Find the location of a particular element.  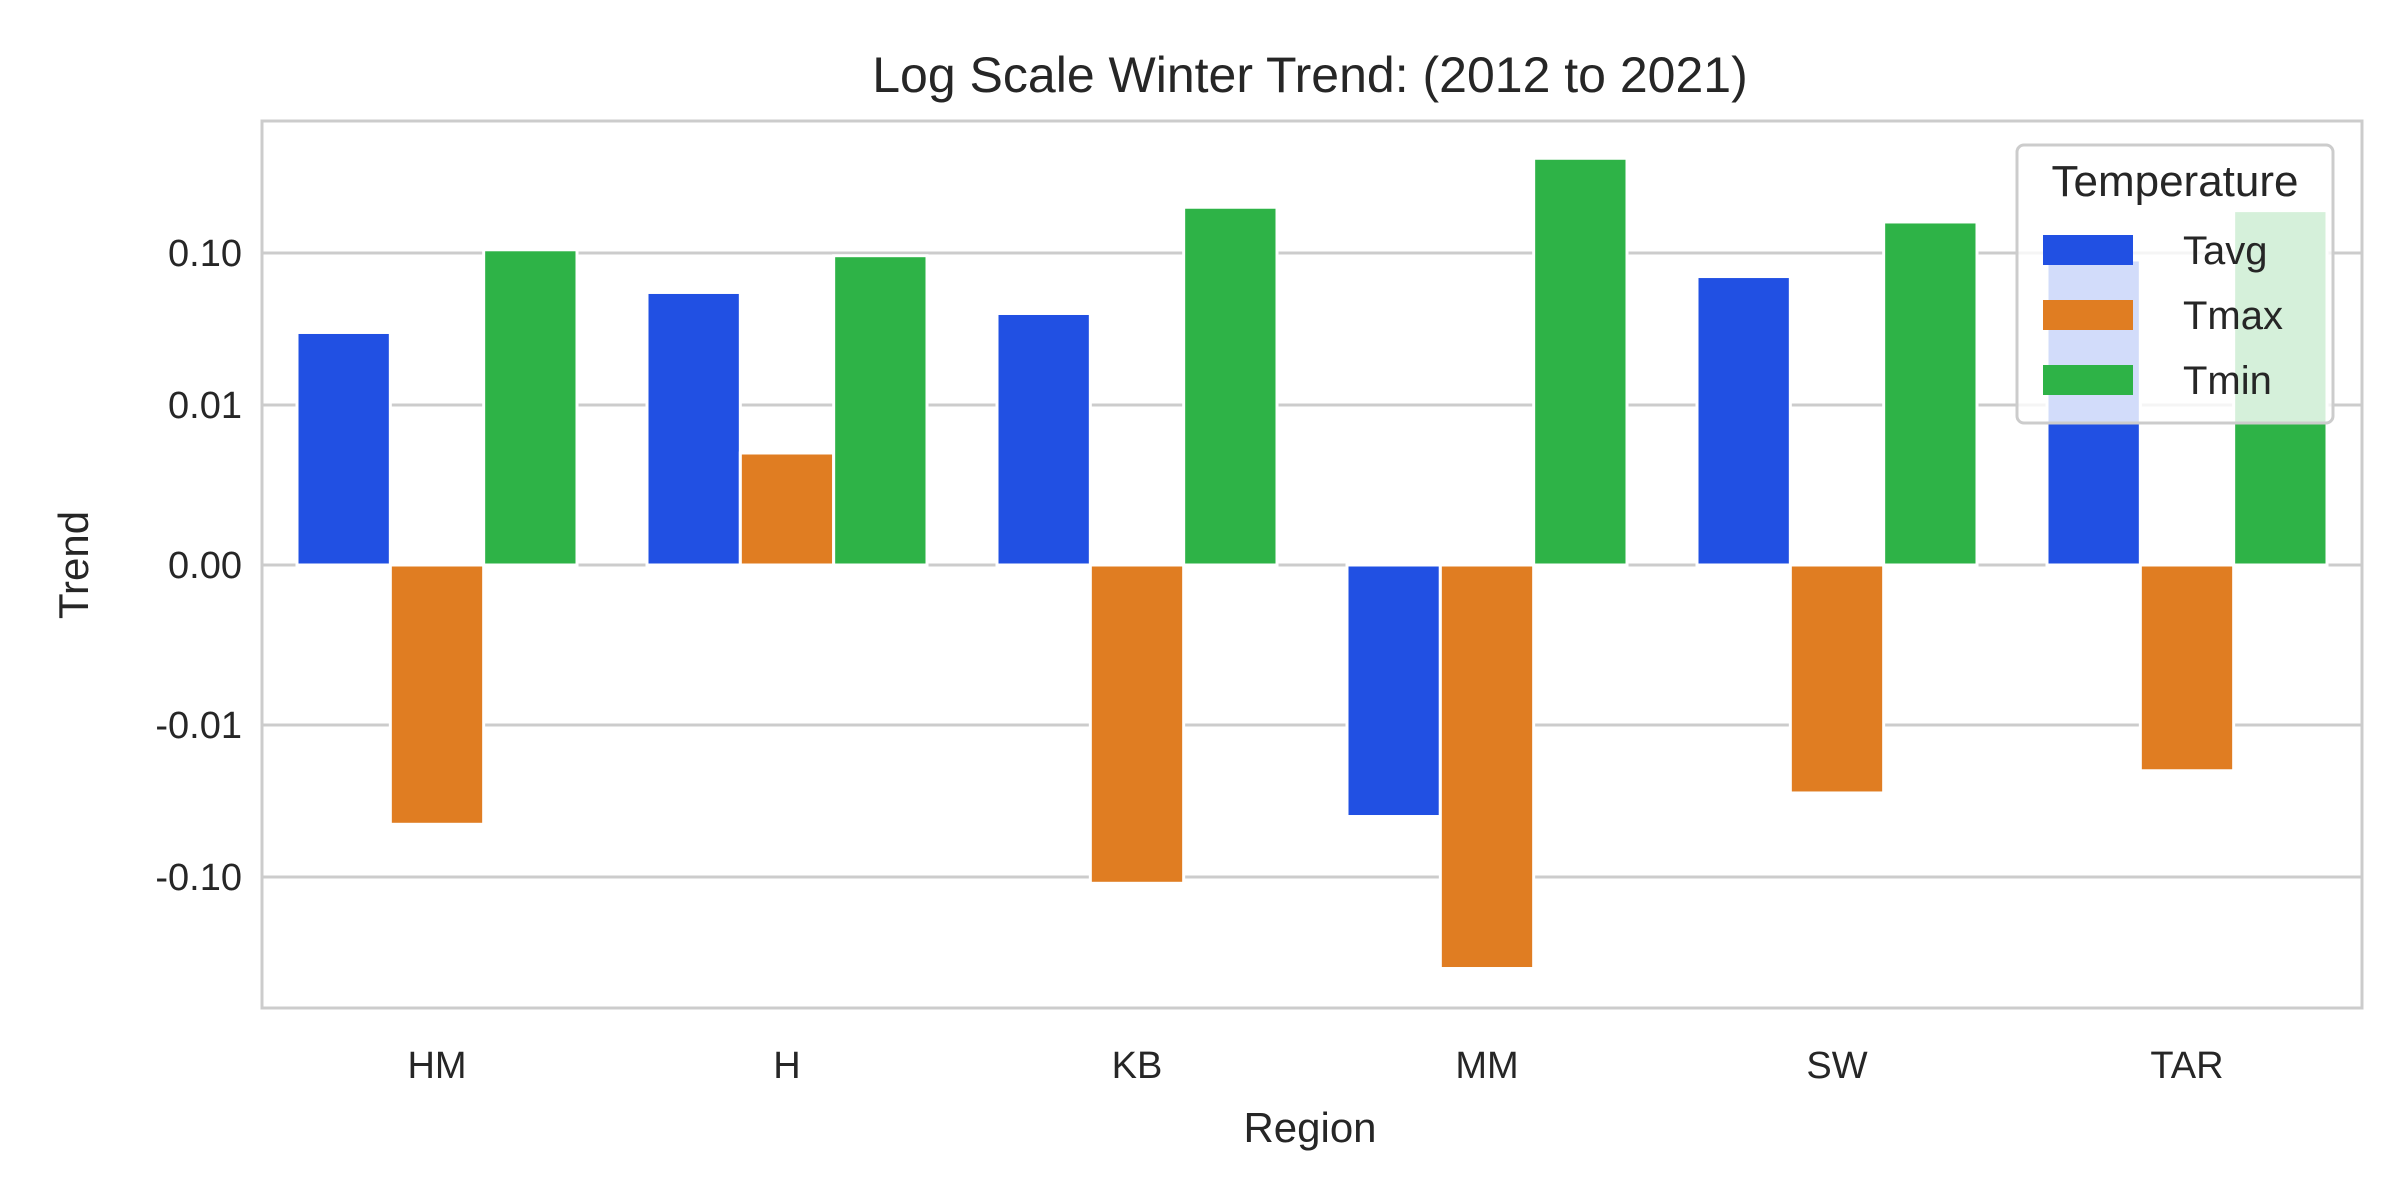

x-axis-label: Region is located at coordinates (1309, 1127).